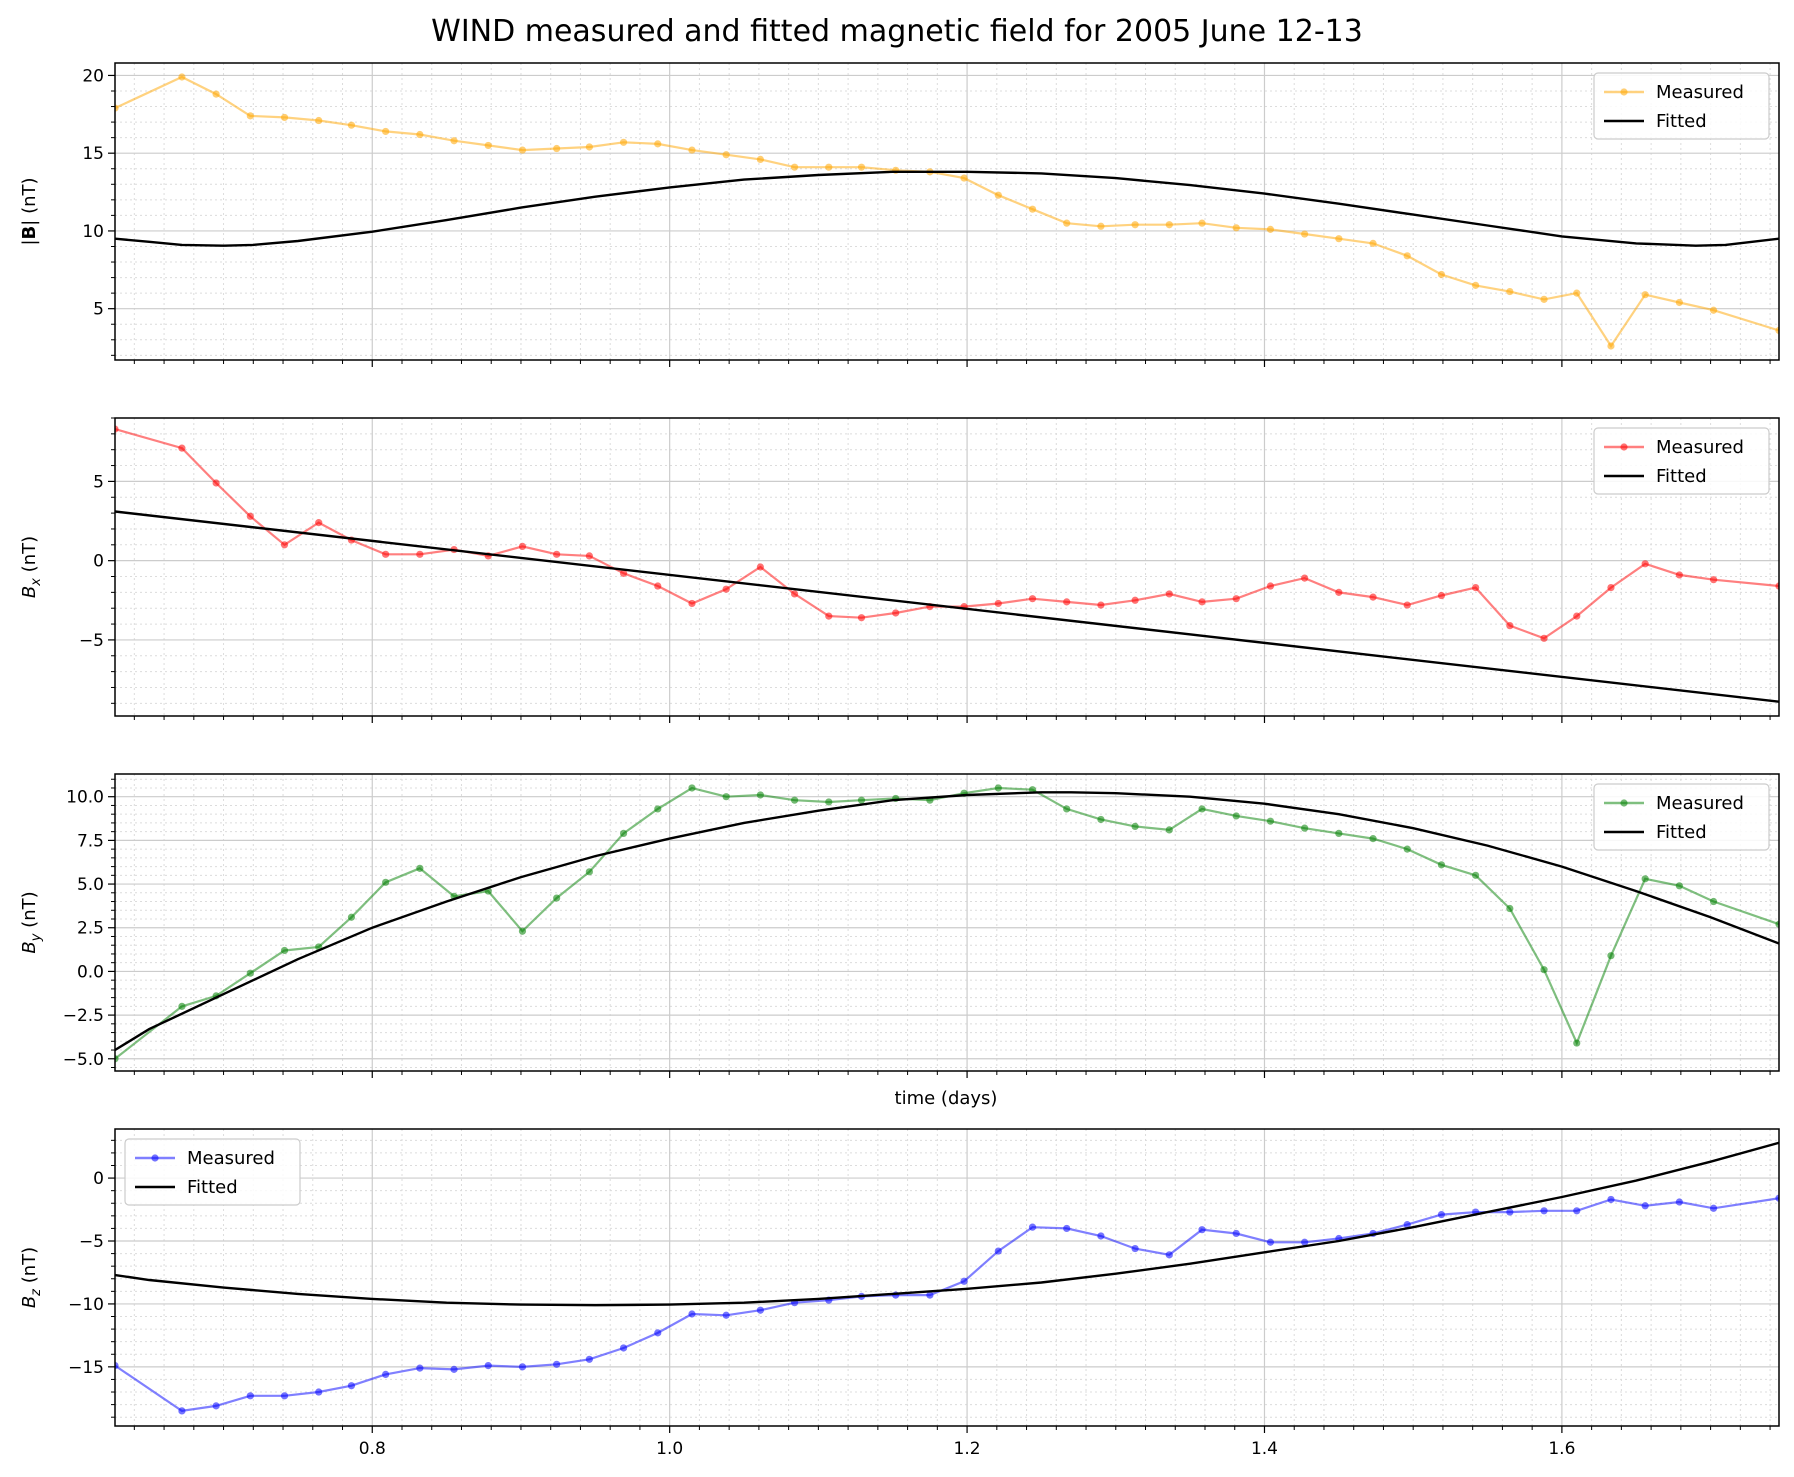 The width and height of the screenshot is (1794, 1477). I want to click on y-tick-label: −10, so click(86, 1305).